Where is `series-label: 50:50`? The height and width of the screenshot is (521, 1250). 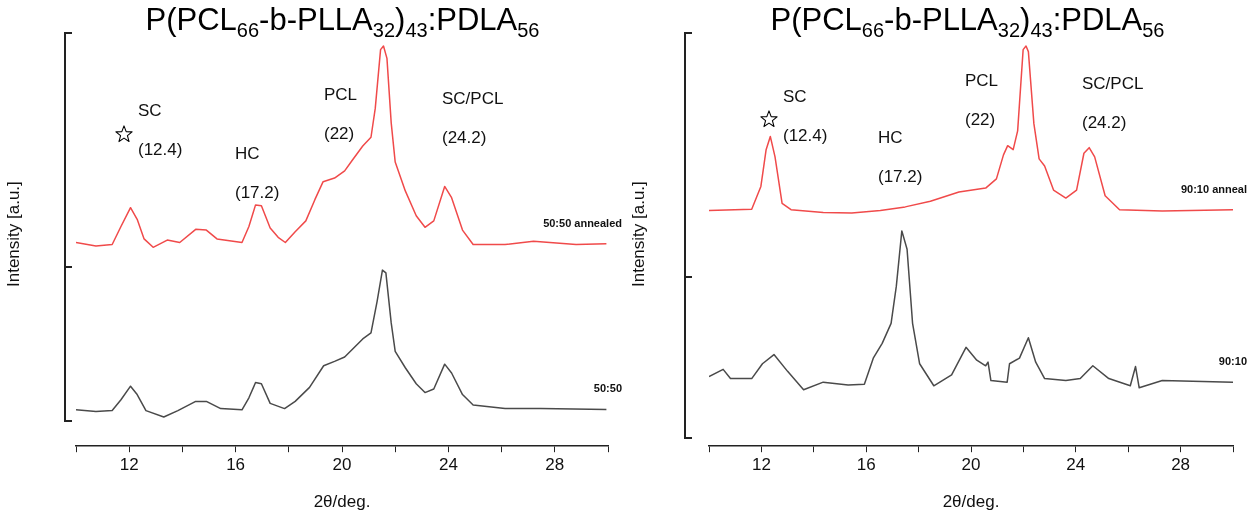 series-label: 50:50 is located at coordinates (607, 388).